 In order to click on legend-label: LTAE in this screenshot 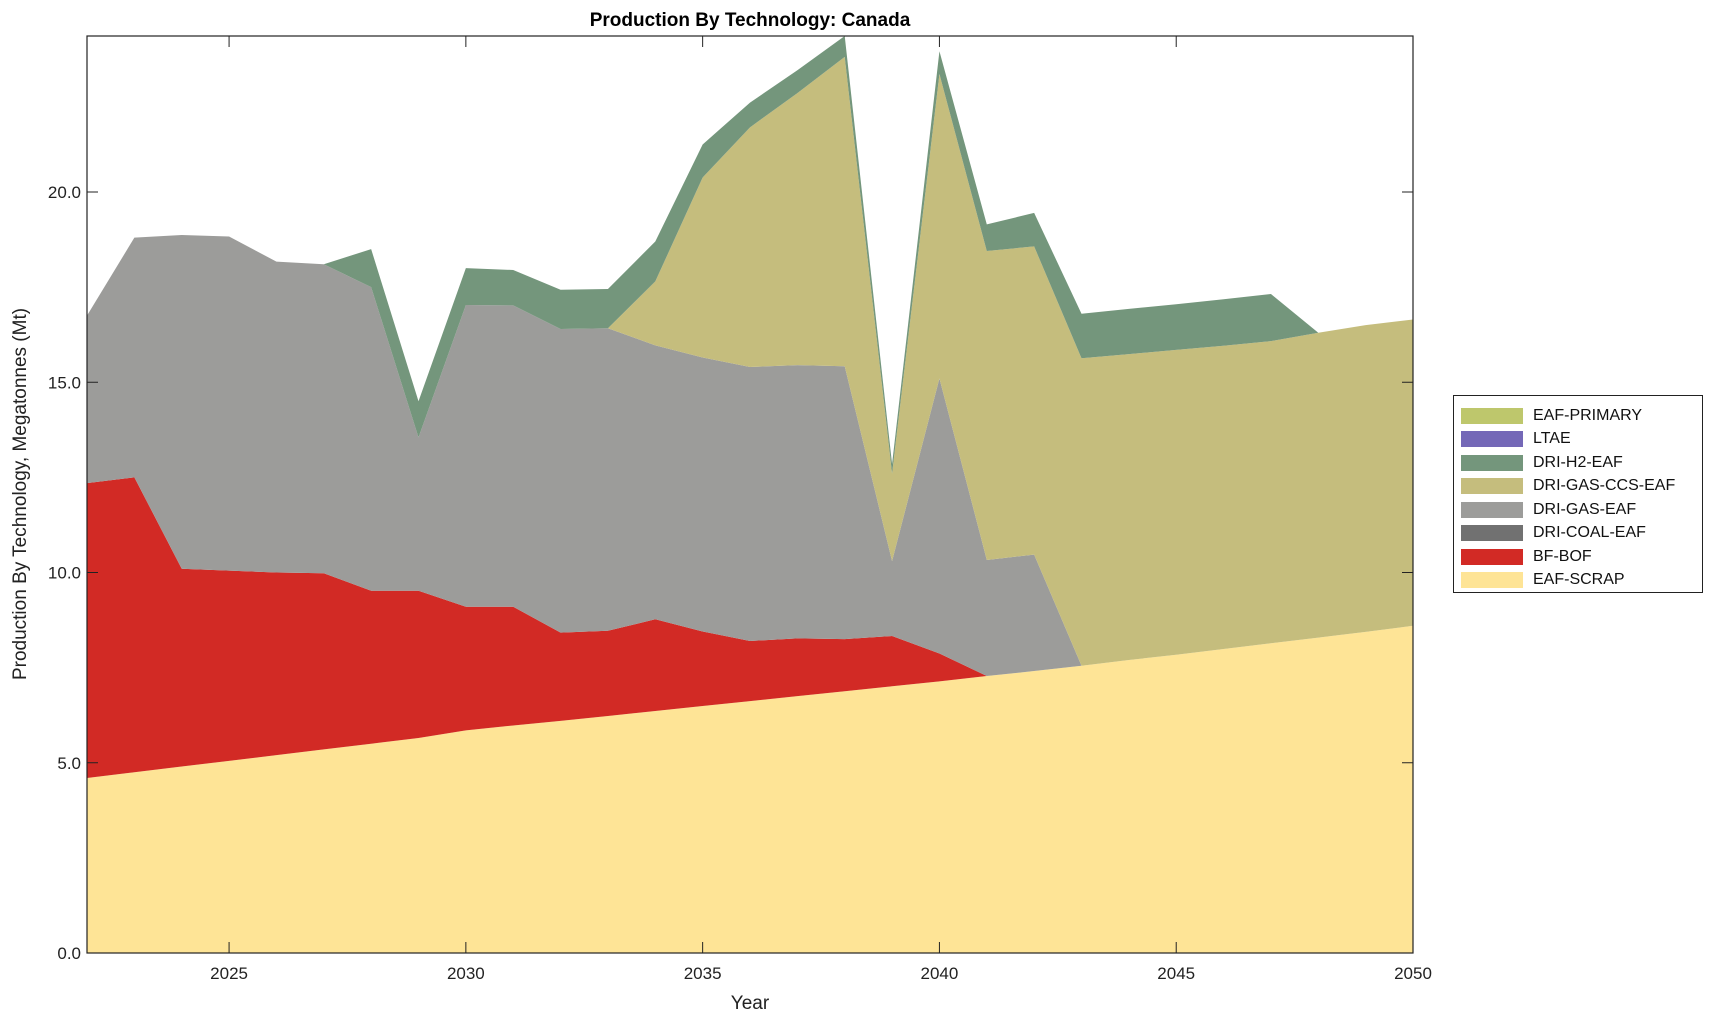, I will do `click(1552, 439)`.